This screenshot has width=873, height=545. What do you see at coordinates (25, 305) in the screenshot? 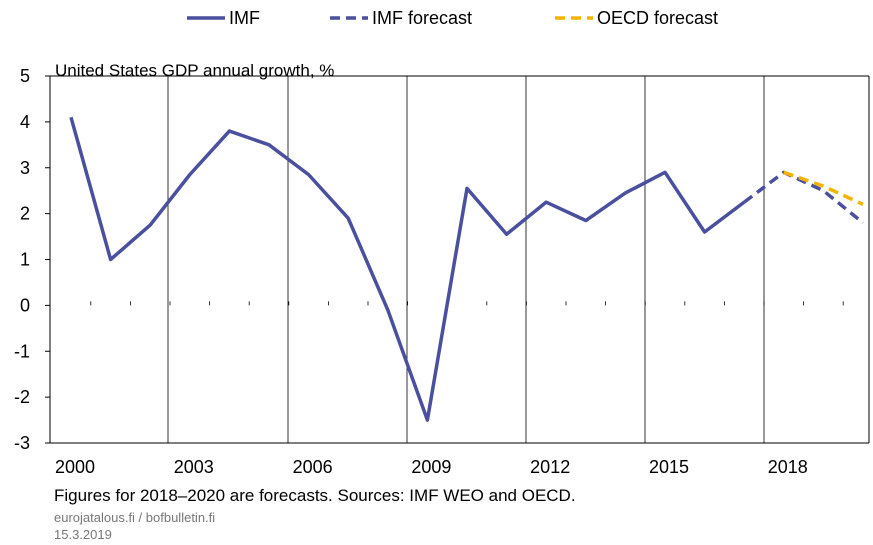
I see `y-tick-label: 0` at bounding box center [25, 305].